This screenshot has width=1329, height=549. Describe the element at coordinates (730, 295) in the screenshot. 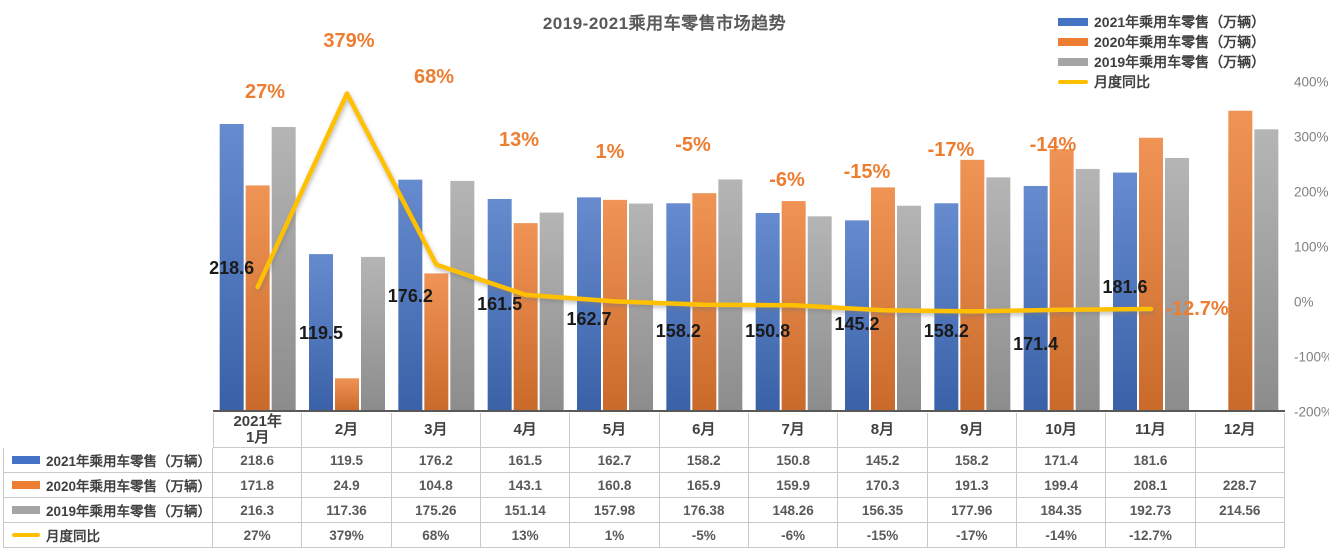

I see `bar-2019年-m6` at that location.